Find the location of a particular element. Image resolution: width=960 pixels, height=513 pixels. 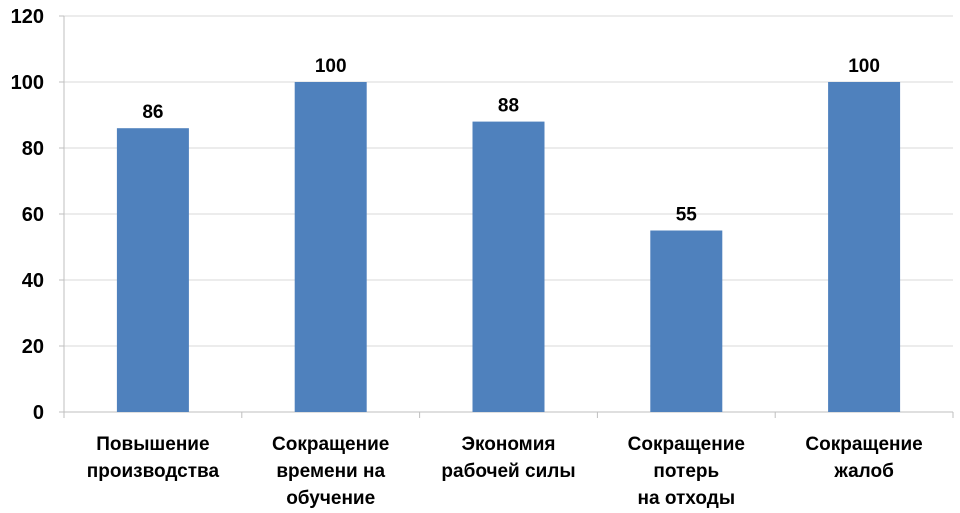

y-tick-label: 20 is located at coordinates (33, 347).